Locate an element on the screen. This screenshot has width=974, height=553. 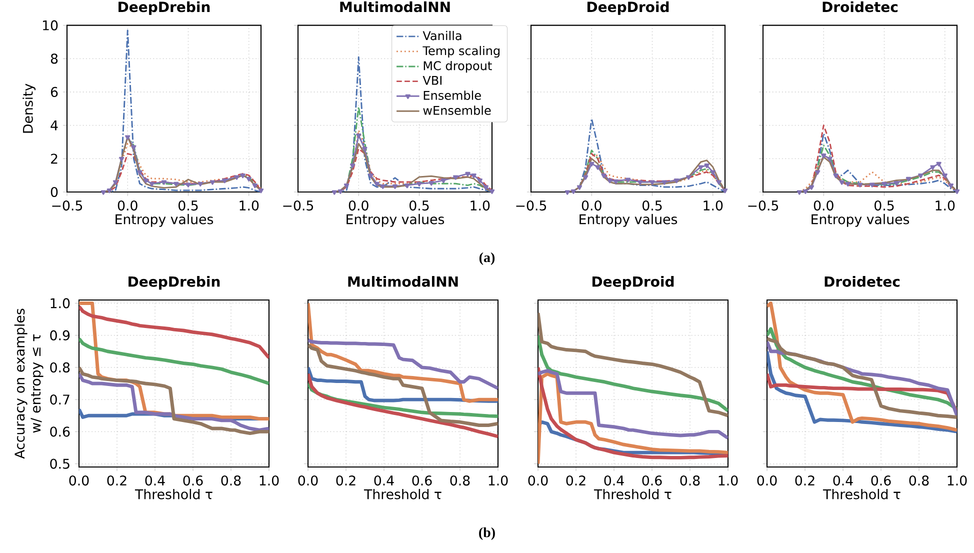
y-tick-label: 0.5 is located at coordinates (60, 463).